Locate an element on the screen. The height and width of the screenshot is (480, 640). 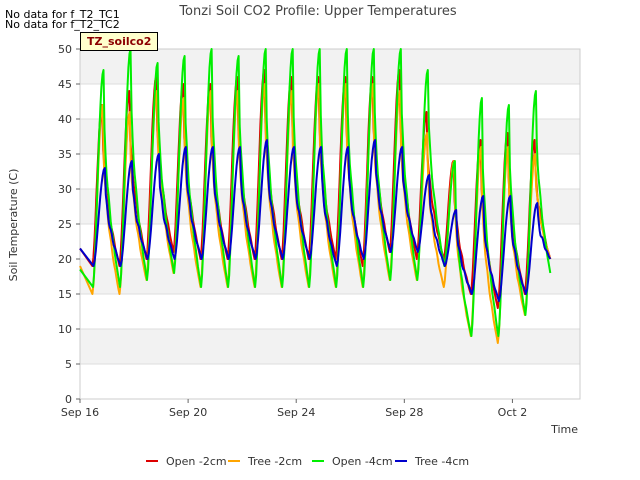
legend-label: Open -2cm is located at coordinates (196, 461).